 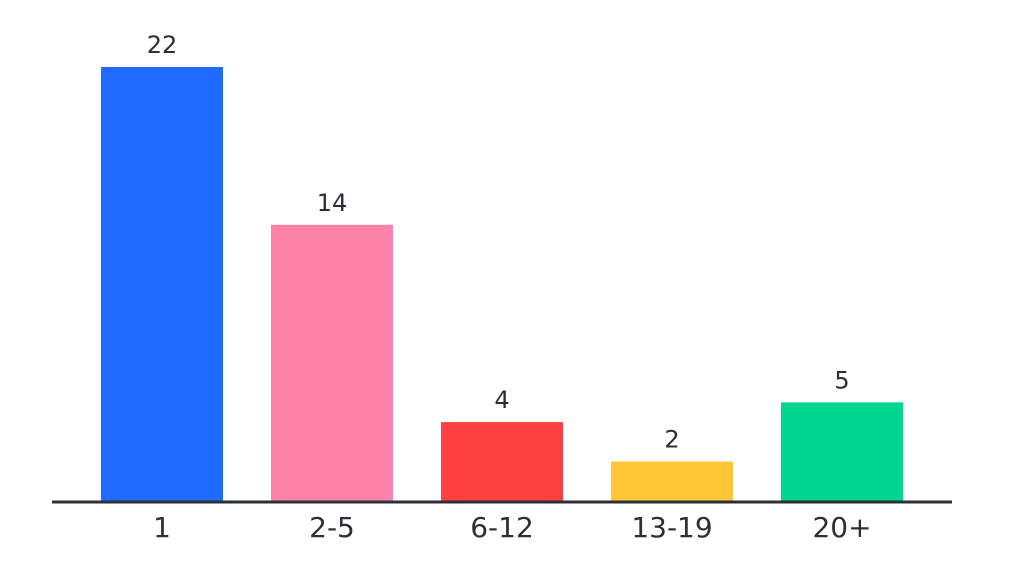 I want to click on value-label: 22, so click(x=162, y=45).